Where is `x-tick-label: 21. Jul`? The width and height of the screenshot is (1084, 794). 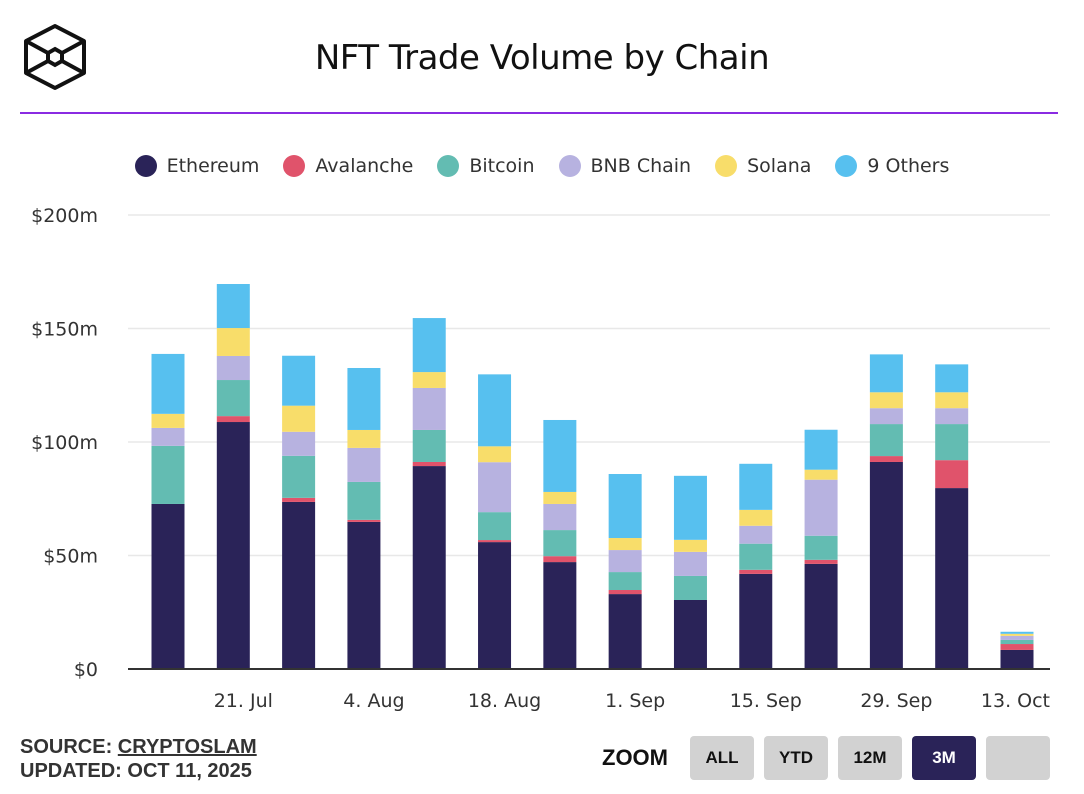
x-tick-label: 21. Jul is located at coordinates (243, 701).